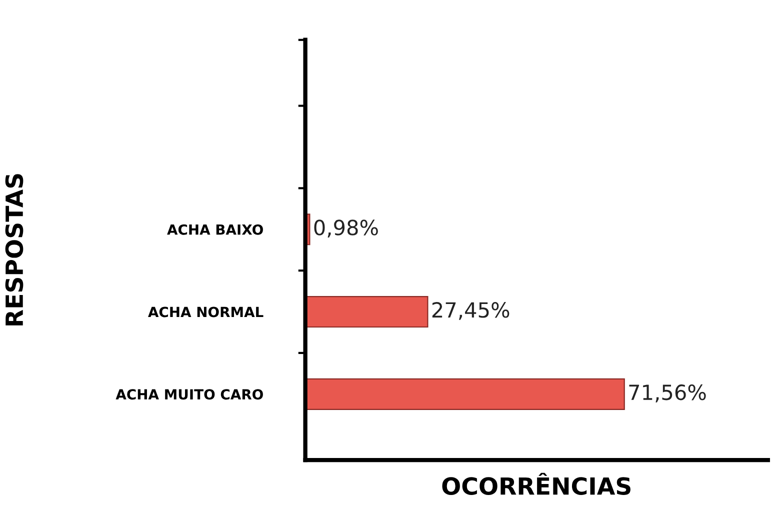  Describe the element at coordinates (536, 483) in the screenshot. I see `x-axis-title: OCORRÊNCIAS` at that location.